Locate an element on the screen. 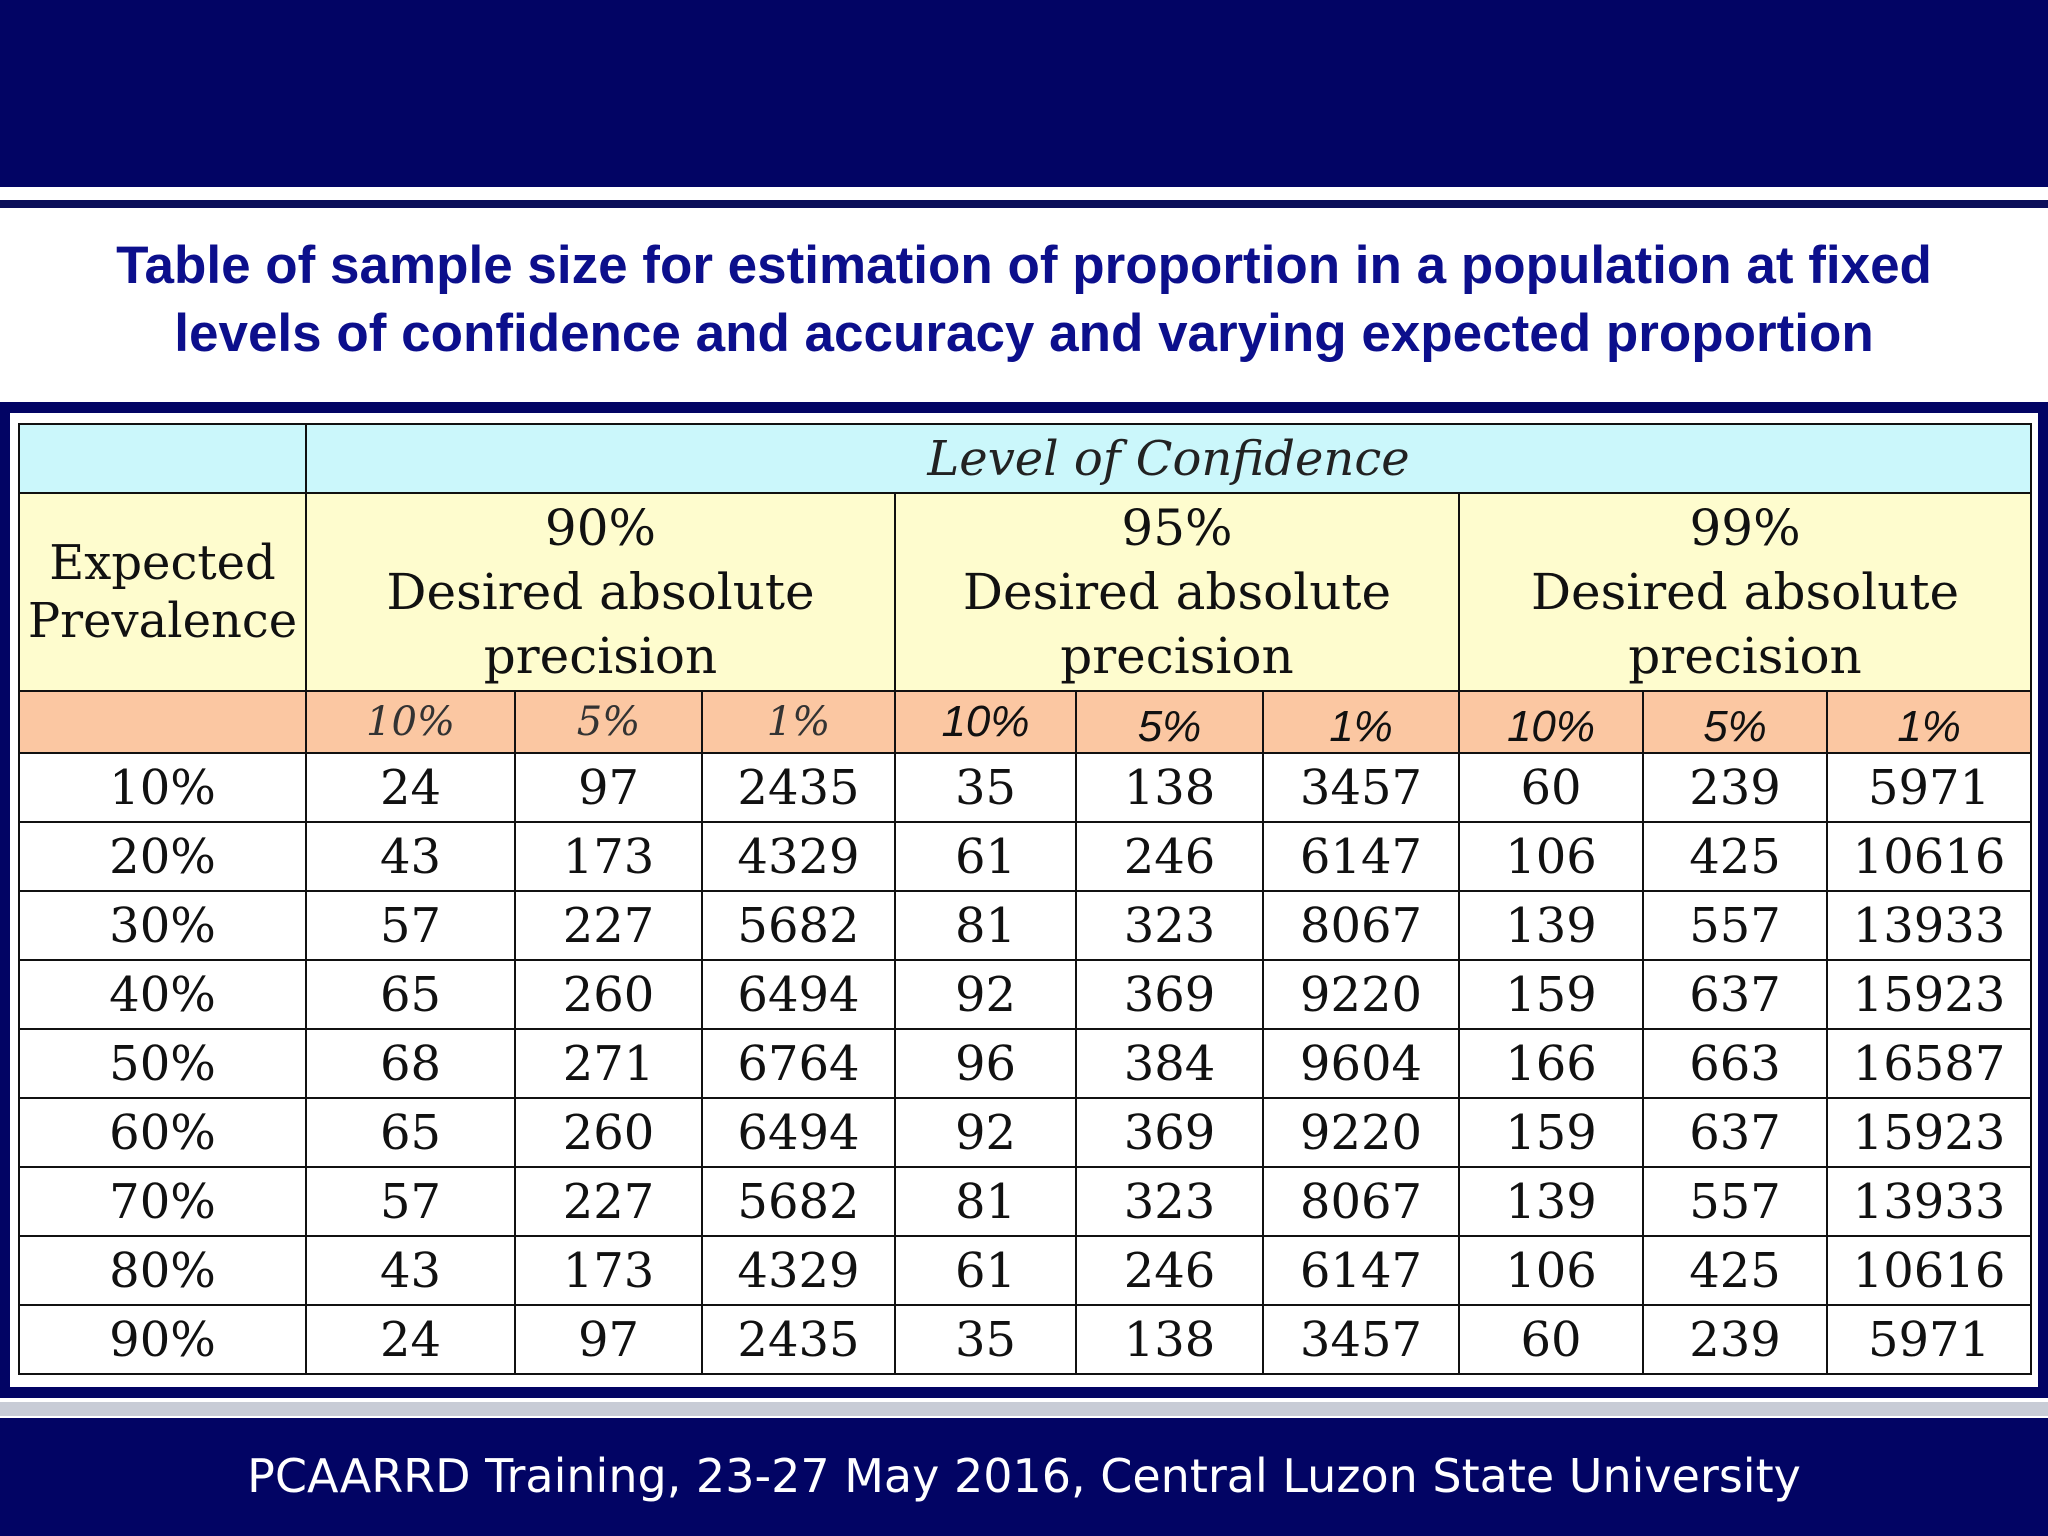 The width and height of the screenshot is (2048, 1536). prevalence-cell: 90% is located at coordinates (162, 1339).